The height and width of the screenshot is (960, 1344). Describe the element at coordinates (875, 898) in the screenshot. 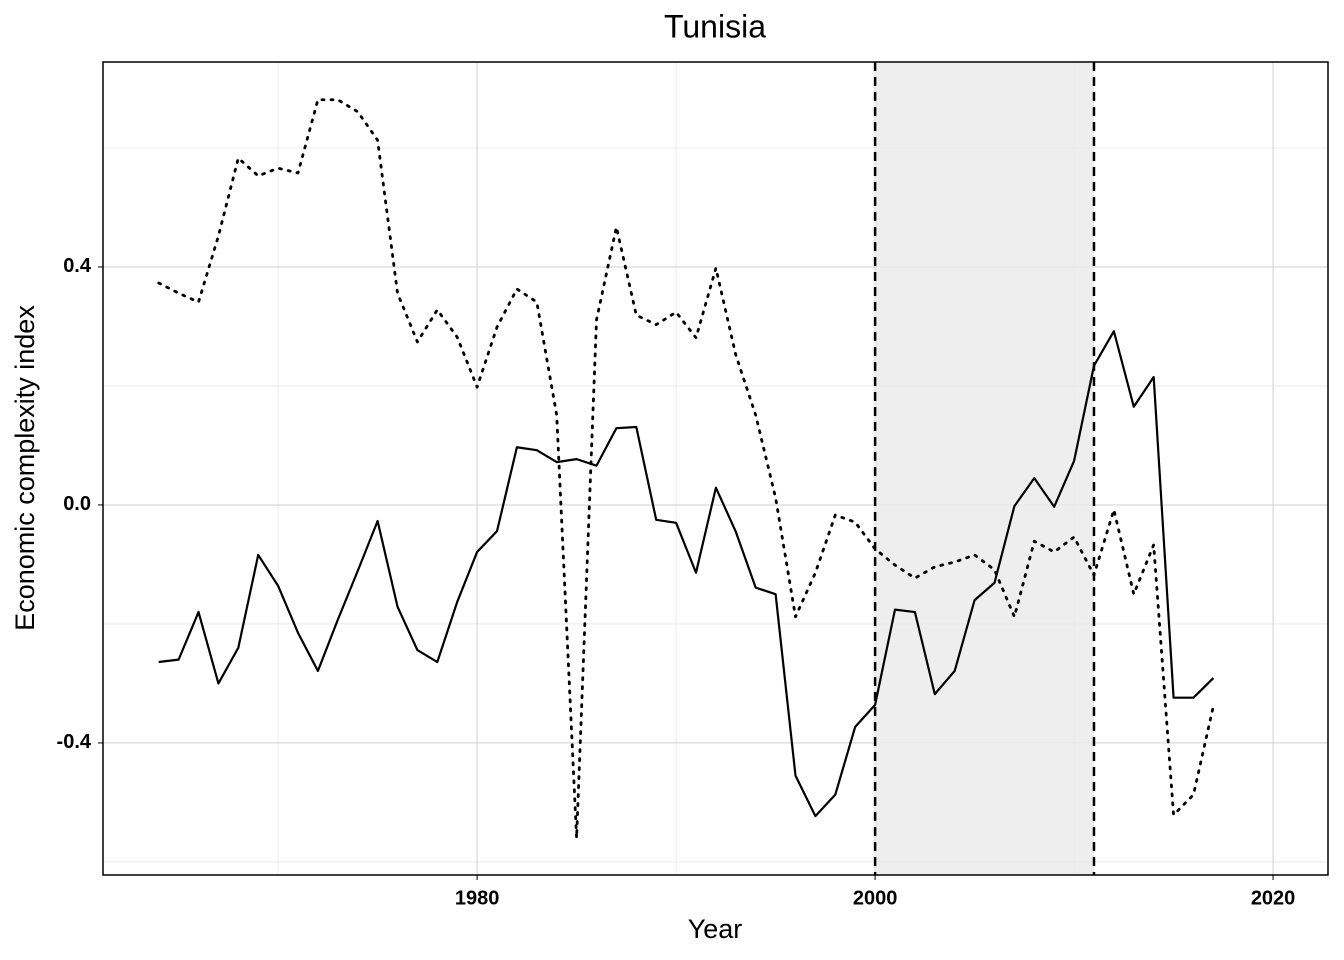

I see `x-tick-label: 2000` at that location.